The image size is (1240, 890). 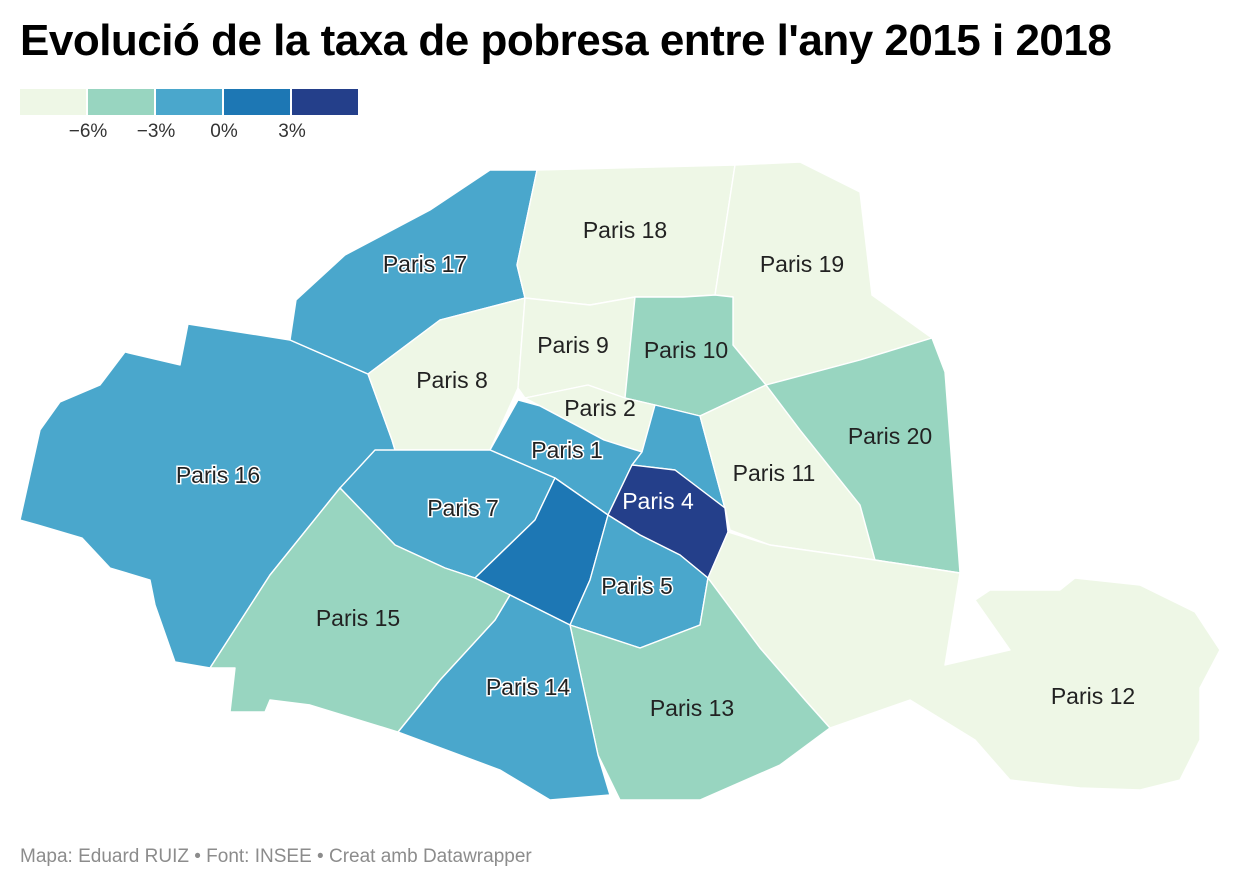 What do you see at coordinates (625, 230) in the screenshot?
I see `district-label-18: Paris 18` at bounding box center [625, 230].